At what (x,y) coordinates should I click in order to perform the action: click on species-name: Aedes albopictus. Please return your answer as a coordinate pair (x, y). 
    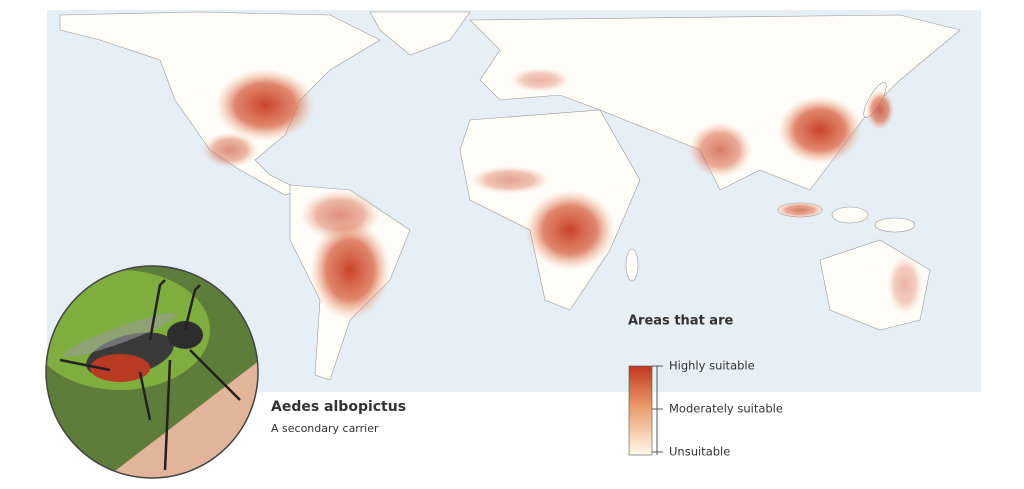
    Looking at the image, I should click on (338, 407).